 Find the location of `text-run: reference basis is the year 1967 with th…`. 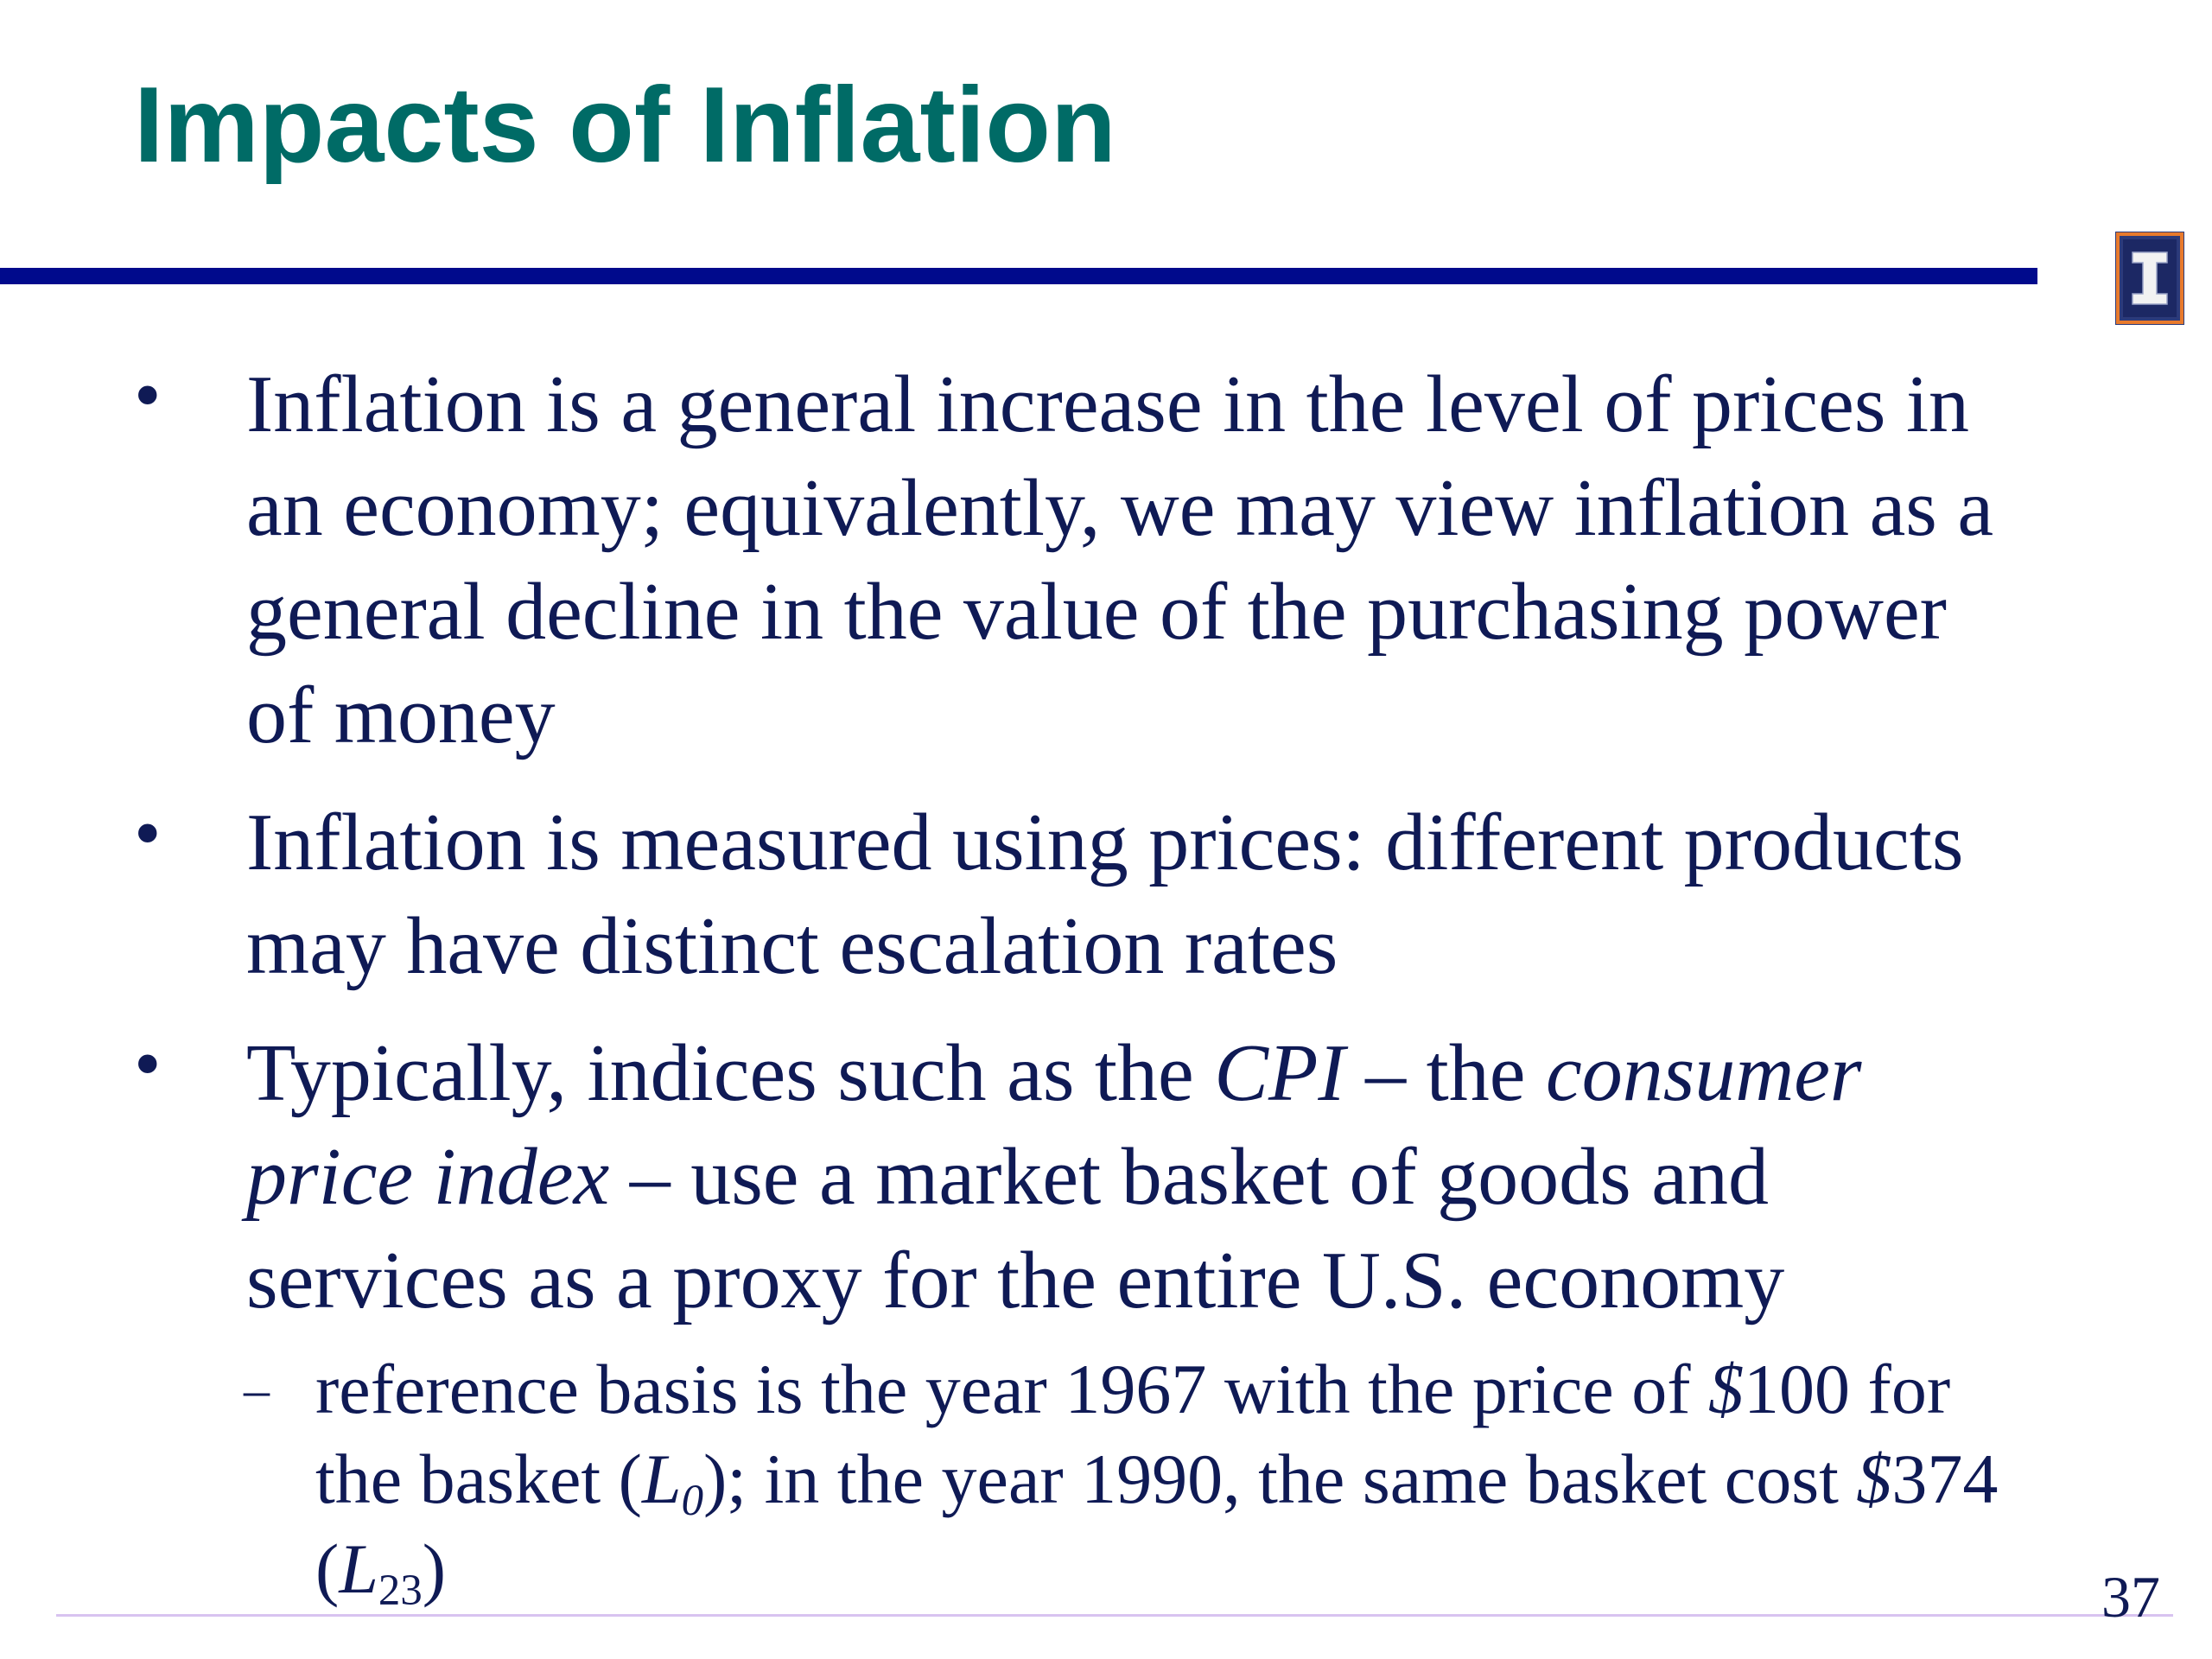

text-run: reference basis is the year 1967 with th… is located at coordinates (1012, 1389).